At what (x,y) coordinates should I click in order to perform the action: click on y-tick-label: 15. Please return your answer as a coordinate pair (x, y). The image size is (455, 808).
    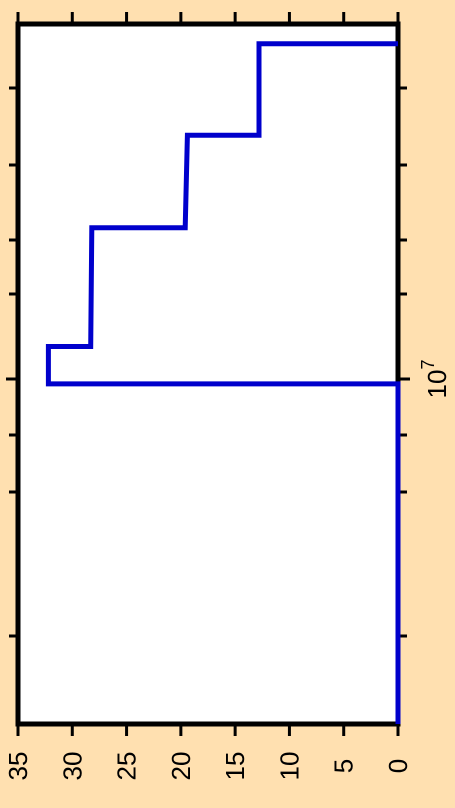
    Looking at the image, I should click on (235, 766).